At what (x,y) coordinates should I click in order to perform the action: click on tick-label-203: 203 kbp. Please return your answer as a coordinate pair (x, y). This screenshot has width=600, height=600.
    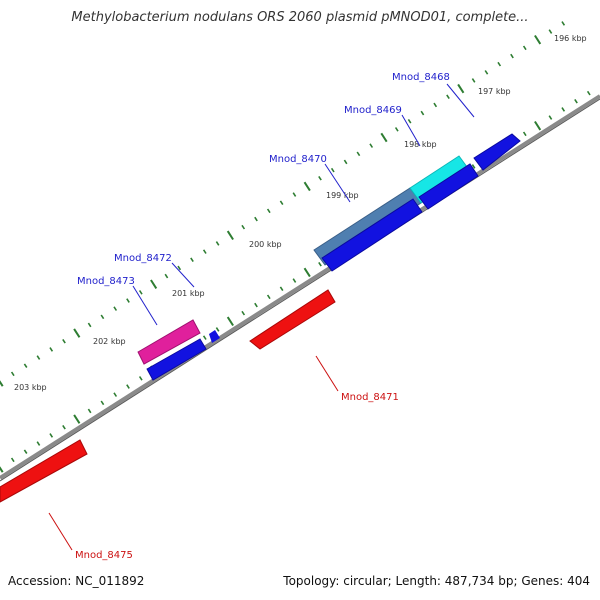
    Looking at the image, I should click on (30, 387).